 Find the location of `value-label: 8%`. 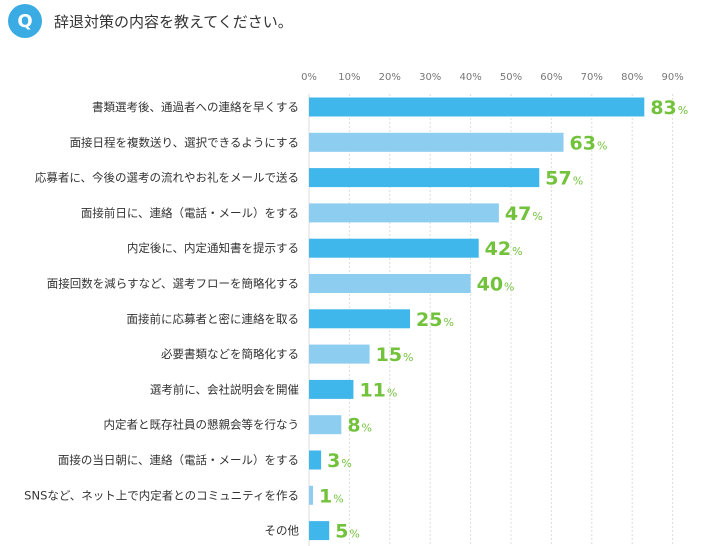

value-label: 8% is located at coordinates (359, 426).